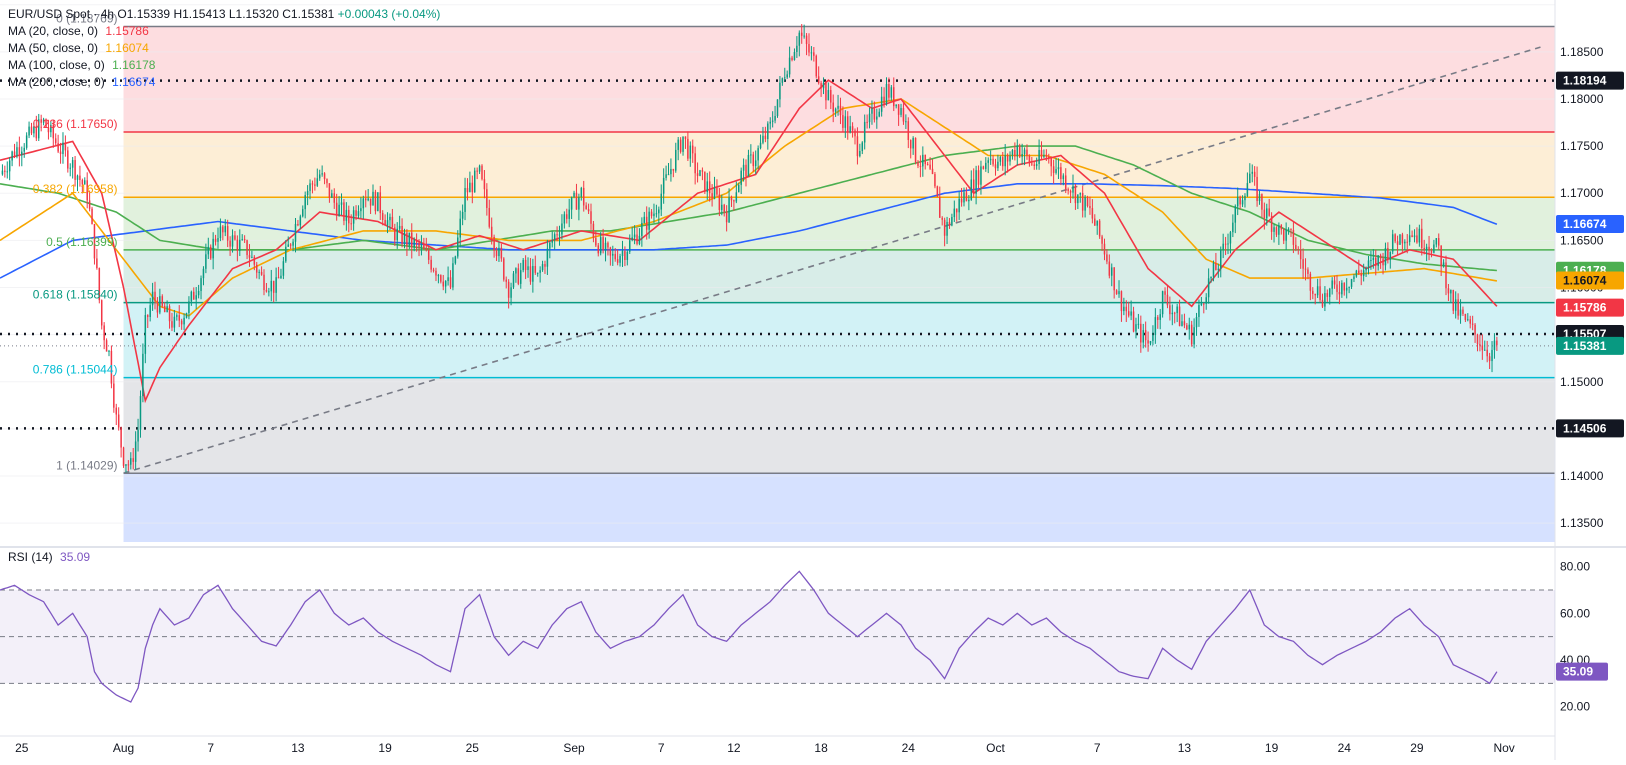 This screenshot has width=1626, height=765. I want to click on price-badge-1.18194: 1.18194, so click(1590, 80).